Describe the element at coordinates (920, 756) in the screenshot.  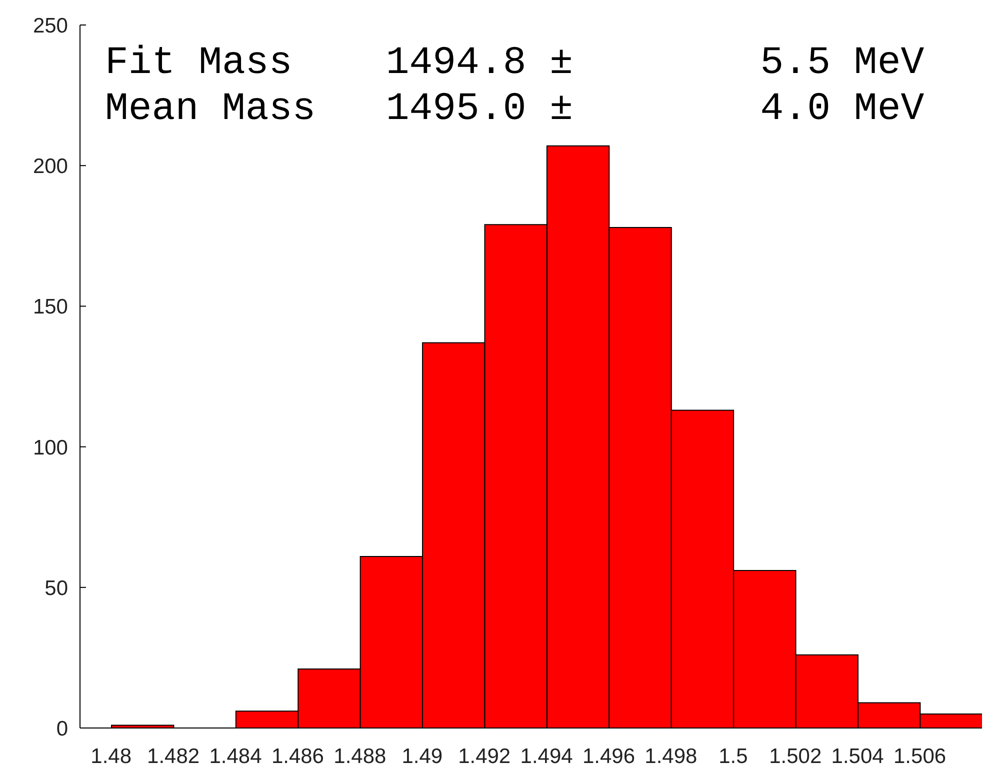
I see `x-tick-label: 1.506` at that location.